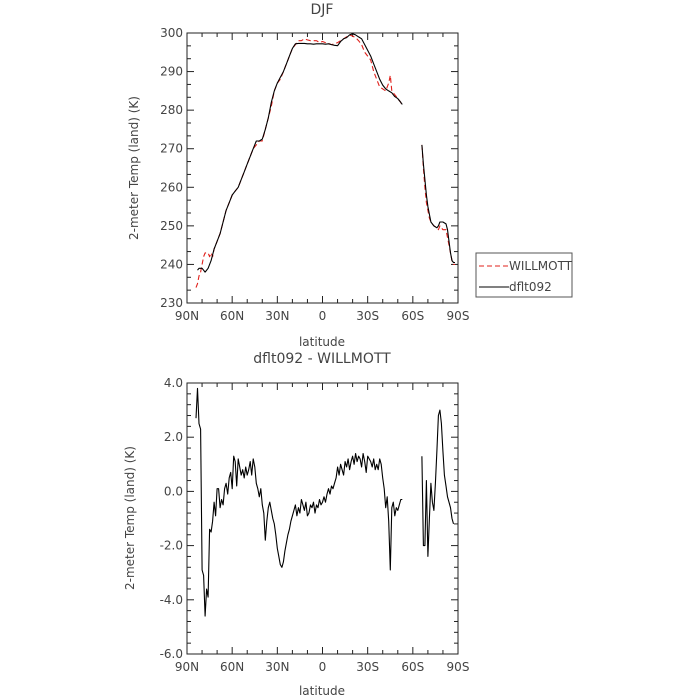  I want to click on y-tick-label: 0.0, so click(173, 491).